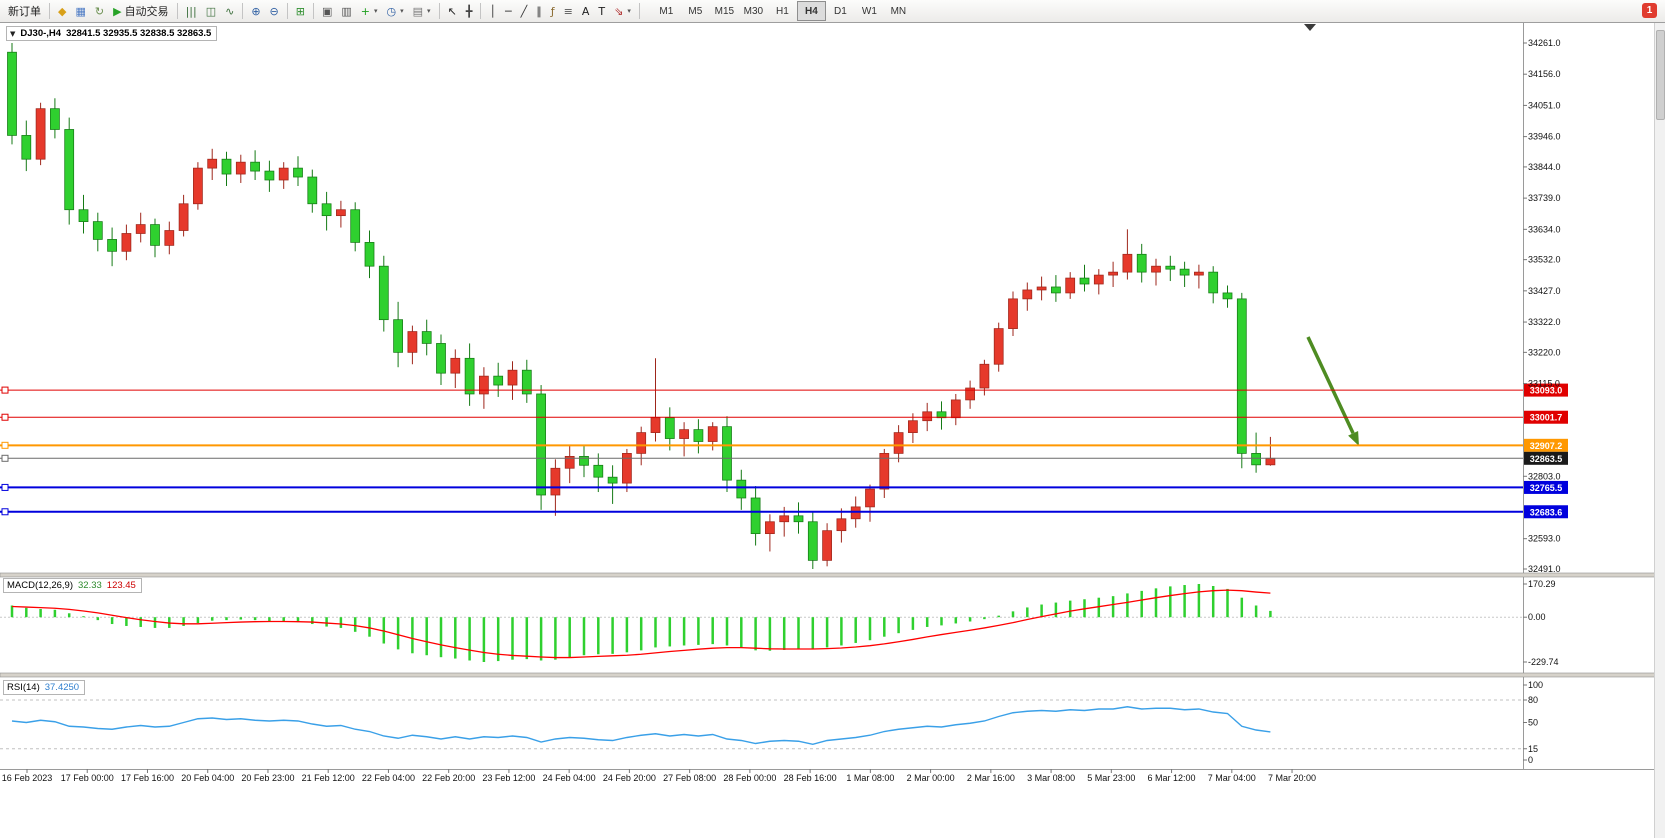  I want to click on period-button: ◷ ▾, so click(395, 11).